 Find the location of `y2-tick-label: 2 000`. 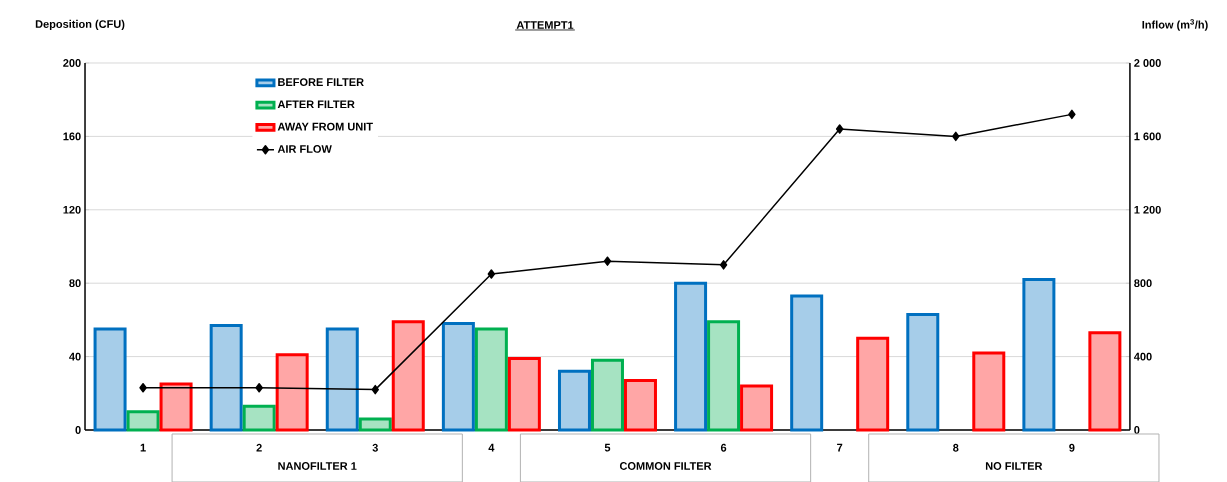

y2-tick-label: 2 000 is located at coordinates (1147, 63).